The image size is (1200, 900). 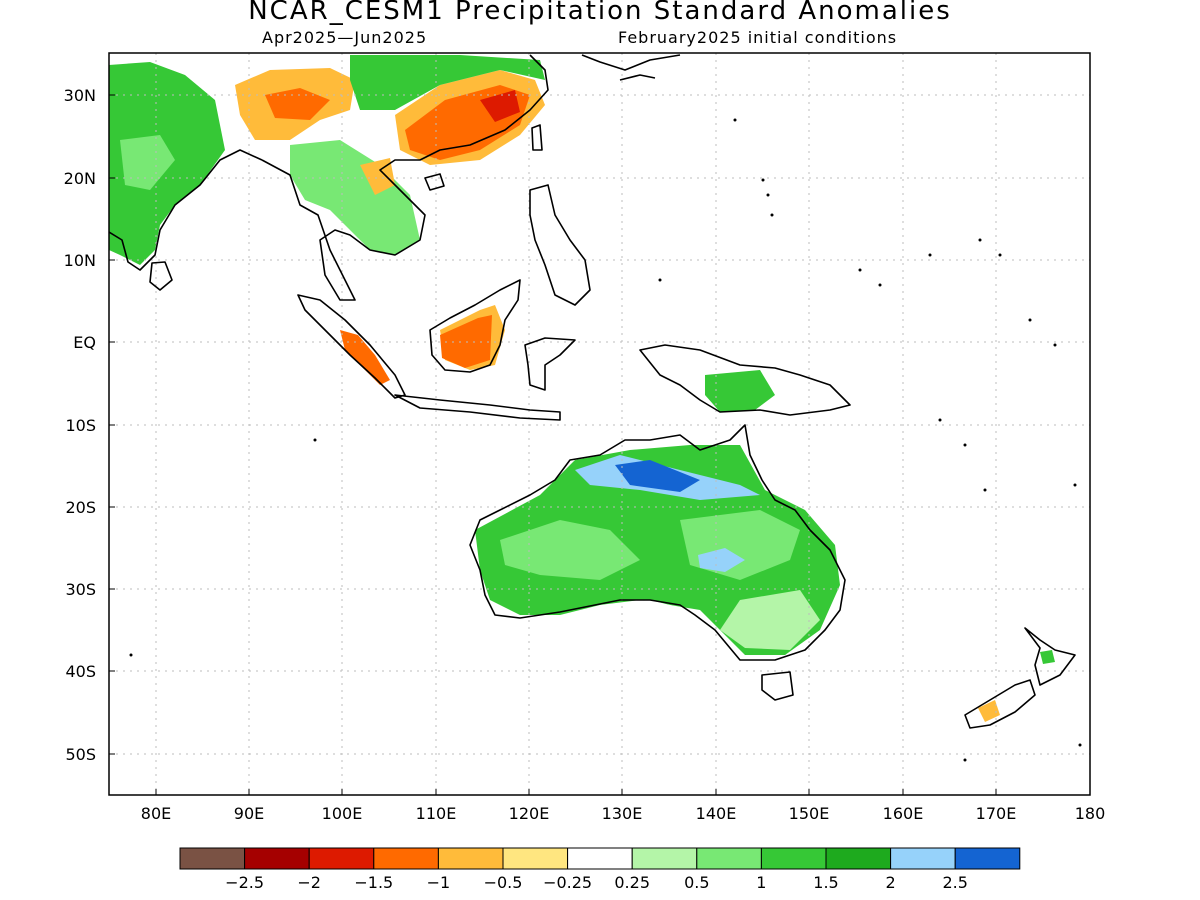 What do you see at coordinates (477, 407) in the screenshot?
I see `coast-java` at bounding box center [477, 407].